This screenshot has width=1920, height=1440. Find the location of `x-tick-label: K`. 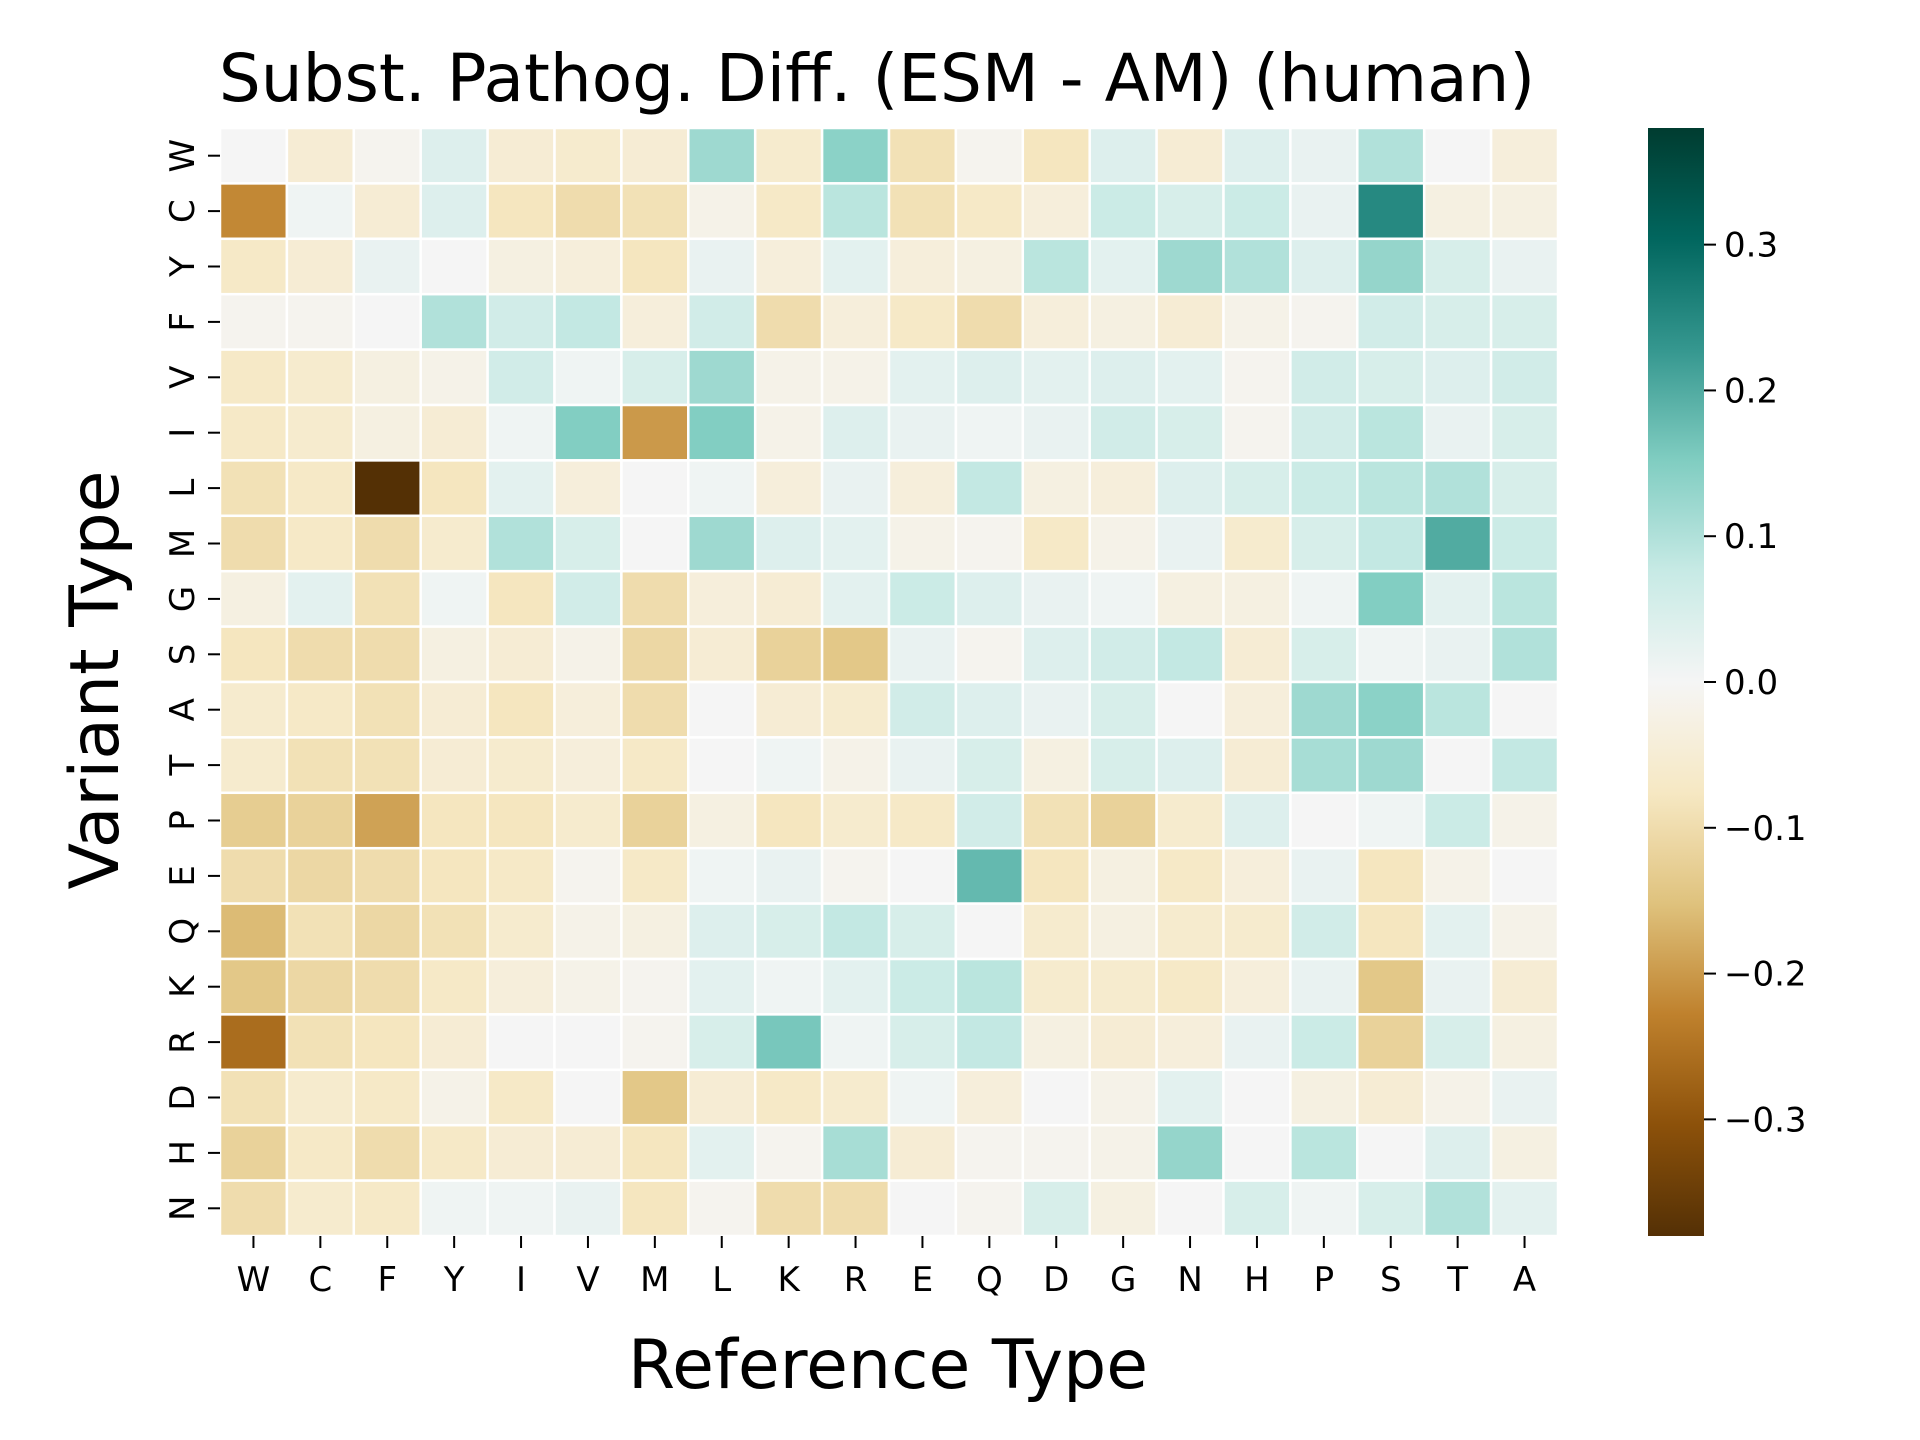

x-tick-label: K is located at coordinates (790, 1280).